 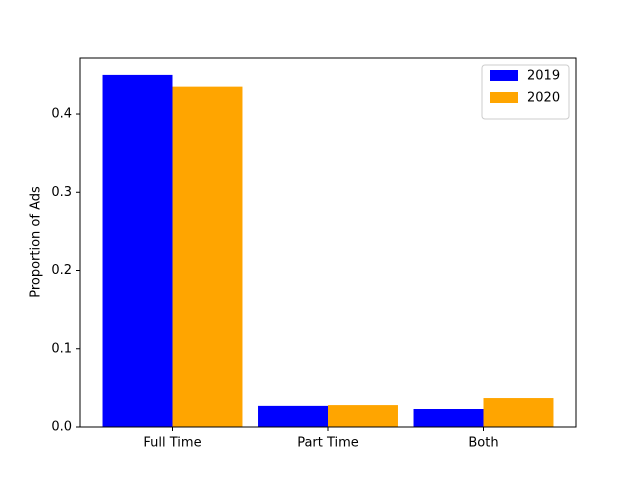 I want to click on x-tick-label: Part Time, so click(x=328, y=443).